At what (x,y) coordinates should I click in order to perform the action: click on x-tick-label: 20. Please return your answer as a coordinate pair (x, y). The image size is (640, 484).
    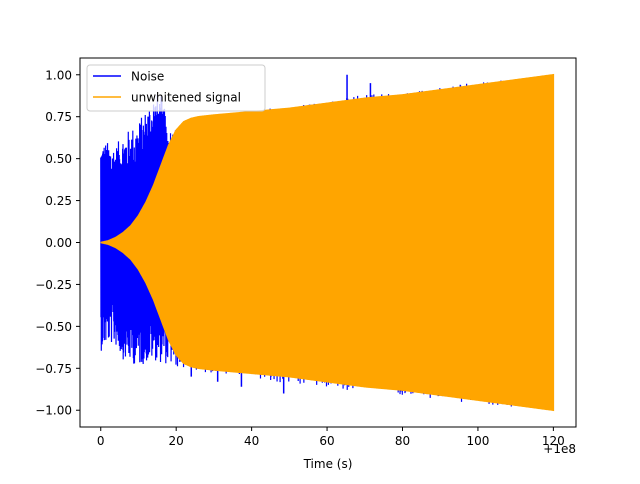
    Looking at the image, I should click on (176, 441).